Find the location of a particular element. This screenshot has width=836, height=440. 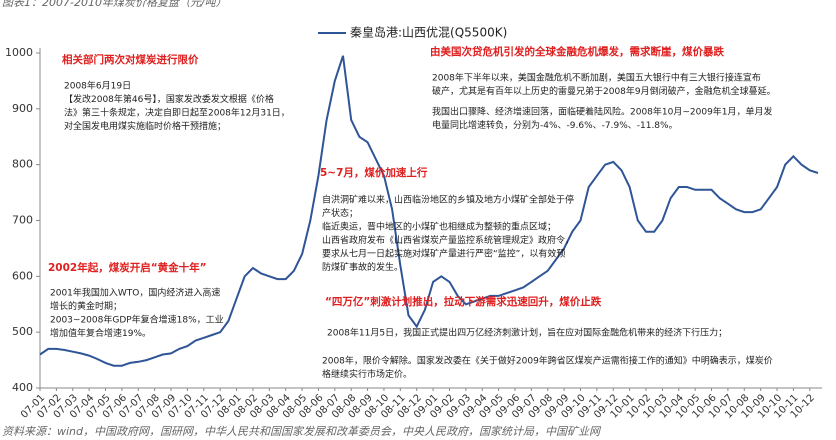

y-tick-label: 500 is located at coordinates (22, 331).